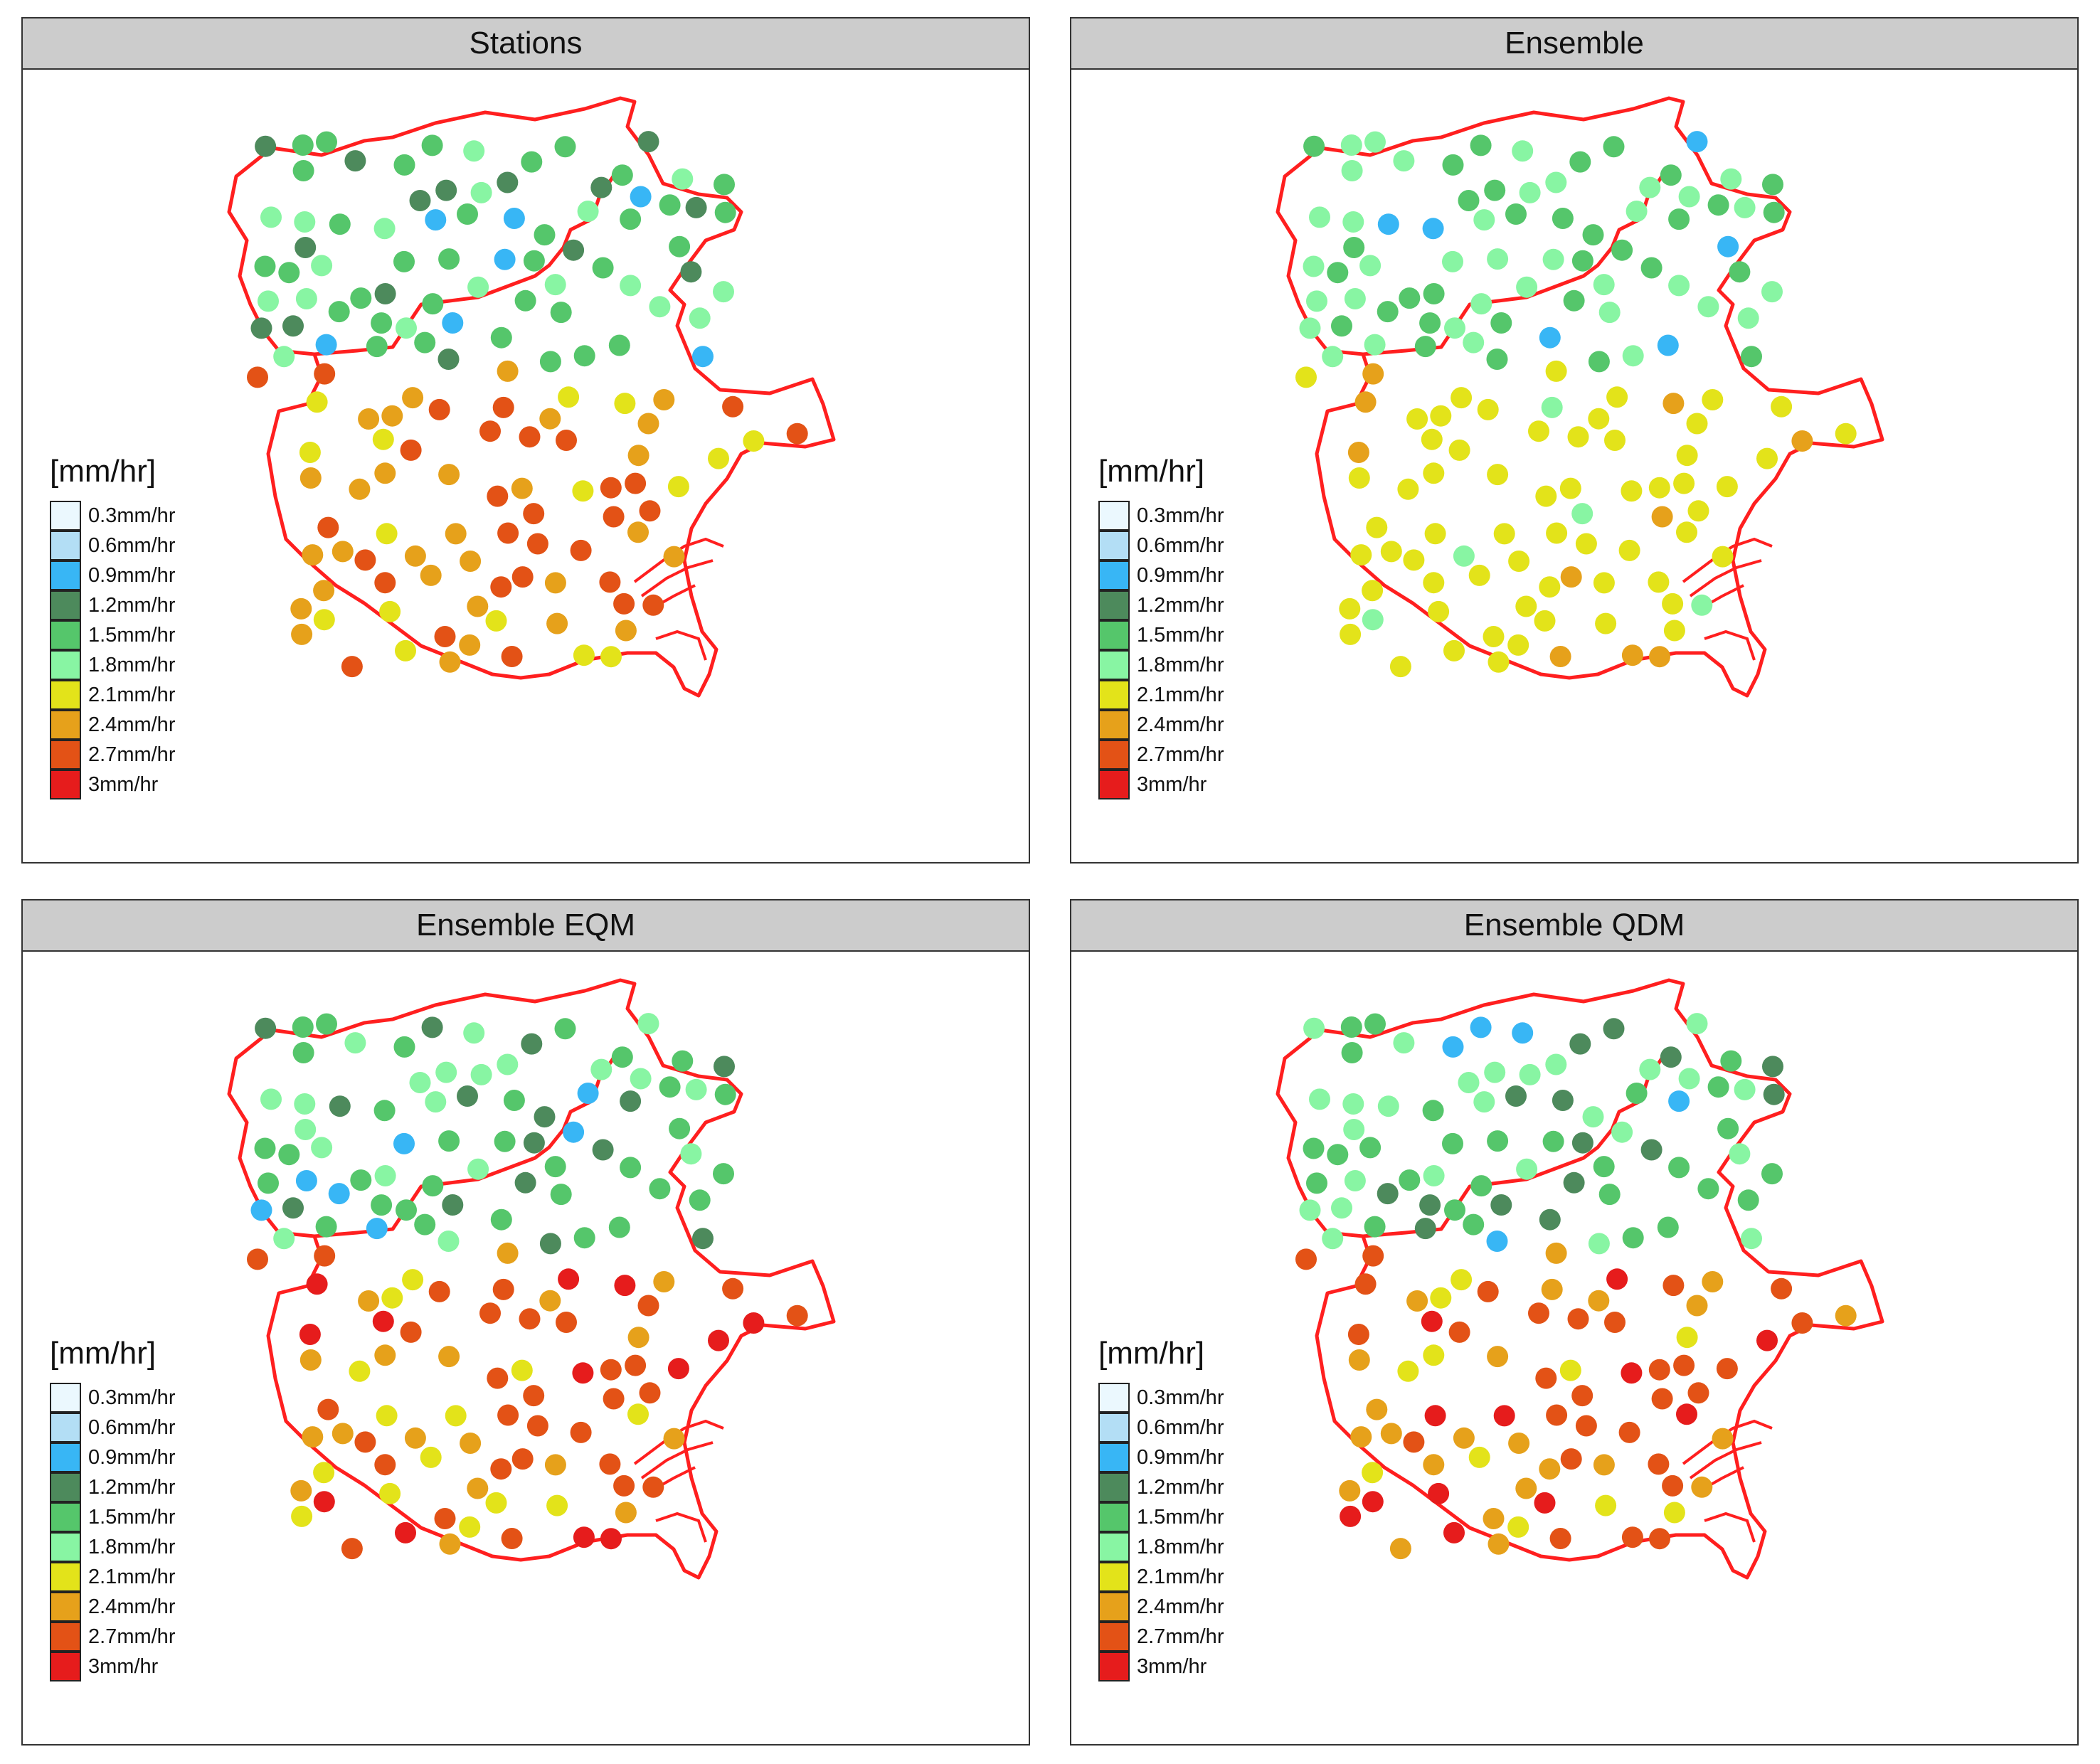 The width and height of the screenshot is (2100, 1764). Describe the element at coordinates (1180, 605) in the screenshot. I see `legend-label: 1.2mm/hr` at that location.